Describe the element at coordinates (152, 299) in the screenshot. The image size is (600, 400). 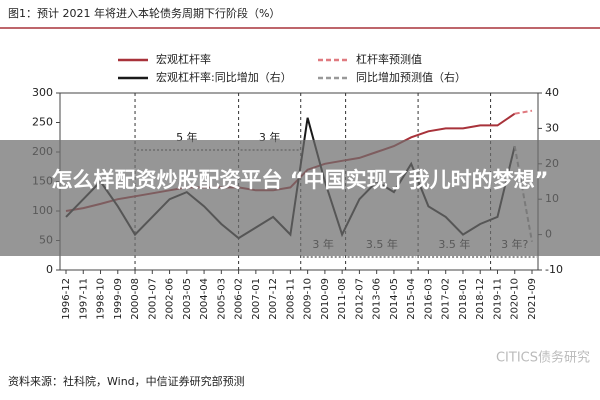
I see `x-tick-label: 2001-07` at that location.